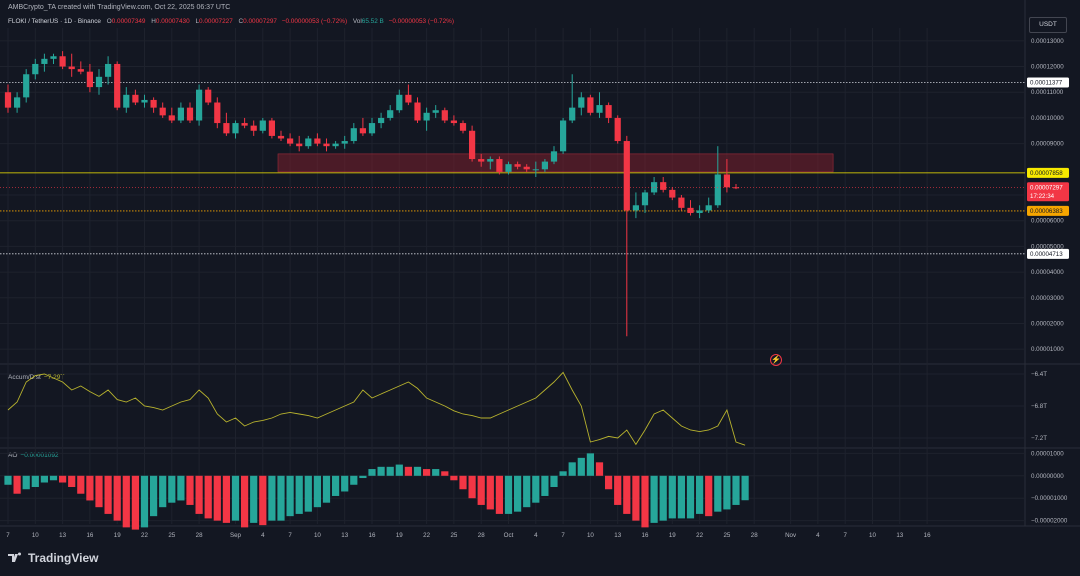 This screenshot has width=1080, height=576. I want to click on time-axis-tick-label: 22, so click(426, 535).